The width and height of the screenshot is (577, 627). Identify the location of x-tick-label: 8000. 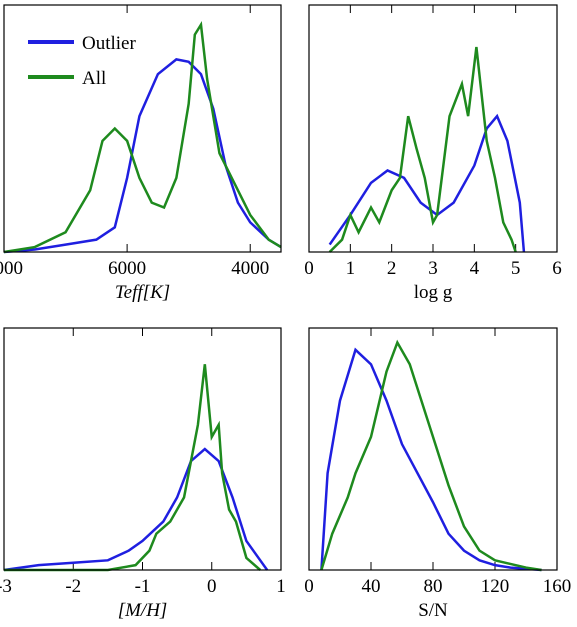
(11, 268).